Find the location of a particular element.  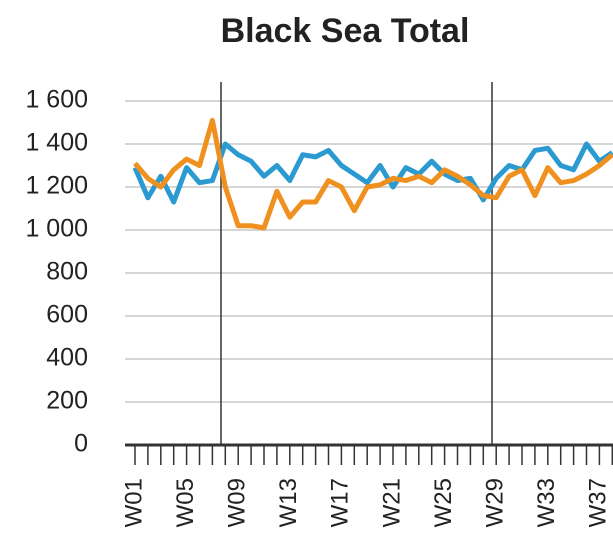

series-line is located at coordinates (372, 173).